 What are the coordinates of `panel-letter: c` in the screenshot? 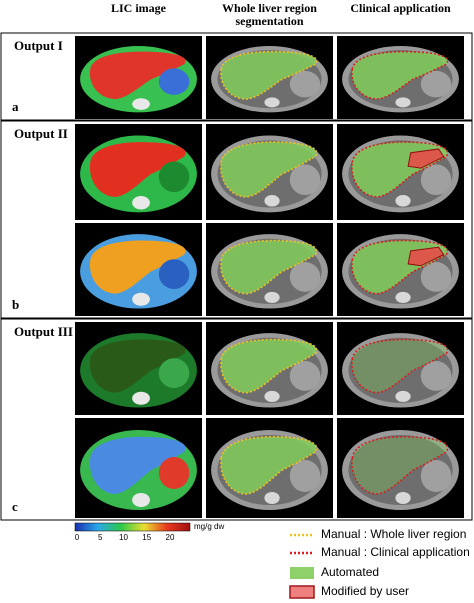 It's located at (15, 506).